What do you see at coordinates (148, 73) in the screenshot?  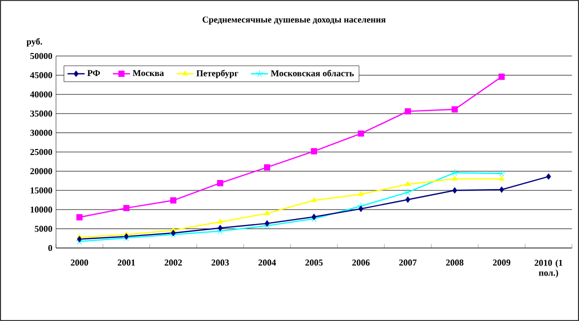 I see `legend-label: Москва` at bounding box center [148, 73].